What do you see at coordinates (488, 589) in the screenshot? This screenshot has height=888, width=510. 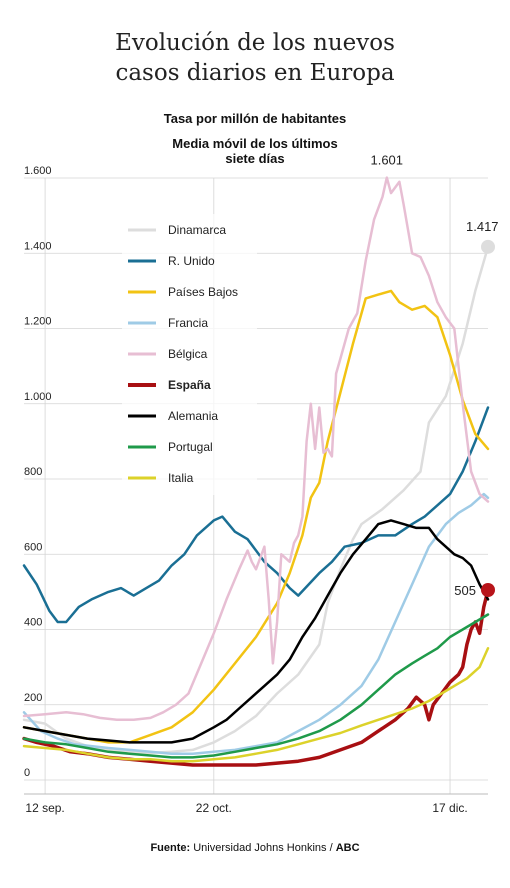 I see `end-marker-espana` at bounding box center [488, 589].